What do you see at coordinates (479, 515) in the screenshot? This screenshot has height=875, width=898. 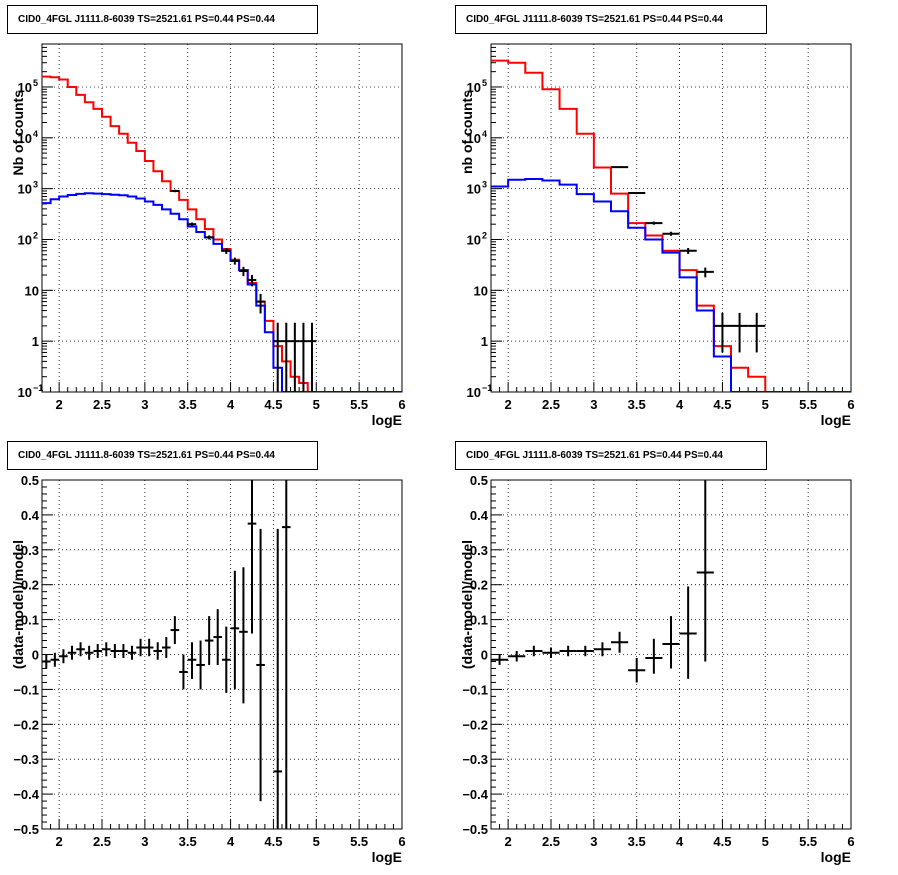 I see `y-tick-label: 0.4` at bounding box center [479, 515].